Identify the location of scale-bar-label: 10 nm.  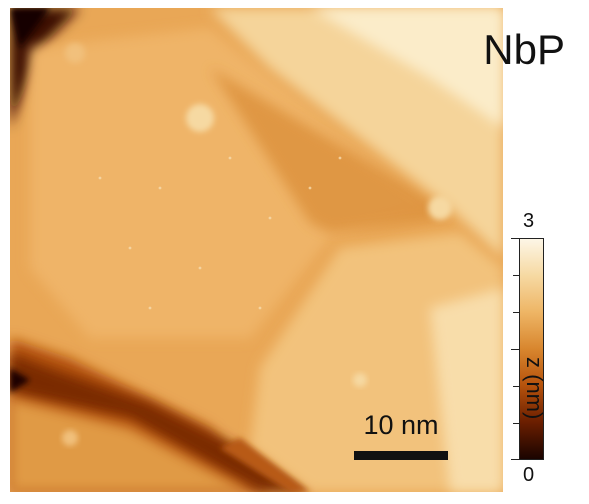
(401, 425).